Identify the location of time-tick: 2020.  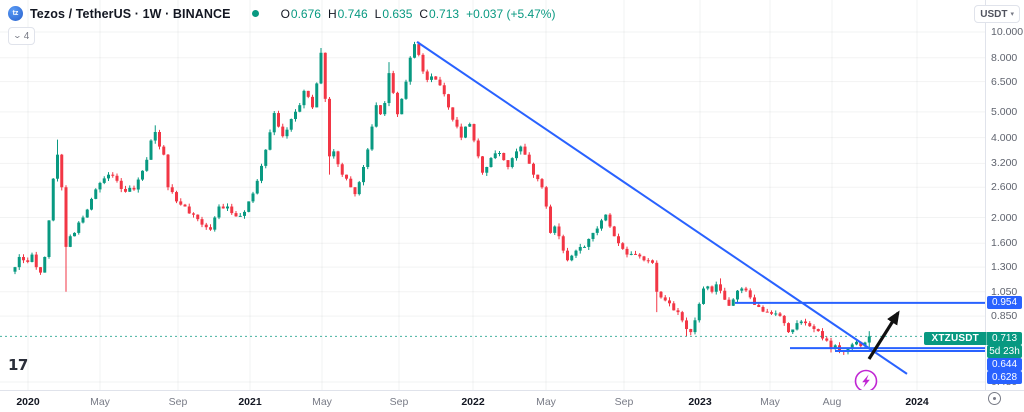
(28, 402).